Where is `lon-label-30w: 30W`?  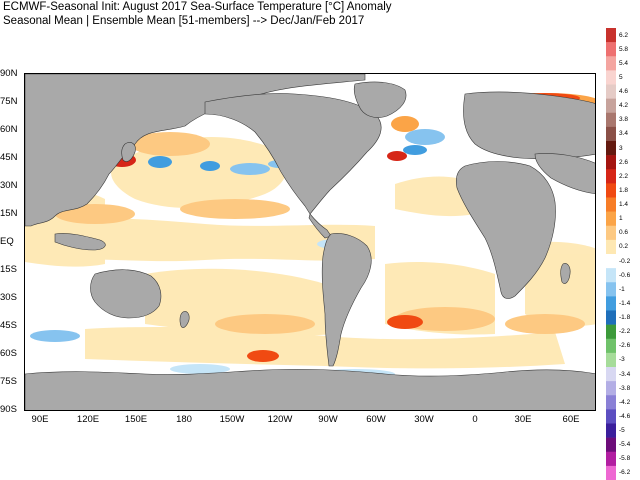 lon-label-30w: 30W is located at coordinates (424, 419).